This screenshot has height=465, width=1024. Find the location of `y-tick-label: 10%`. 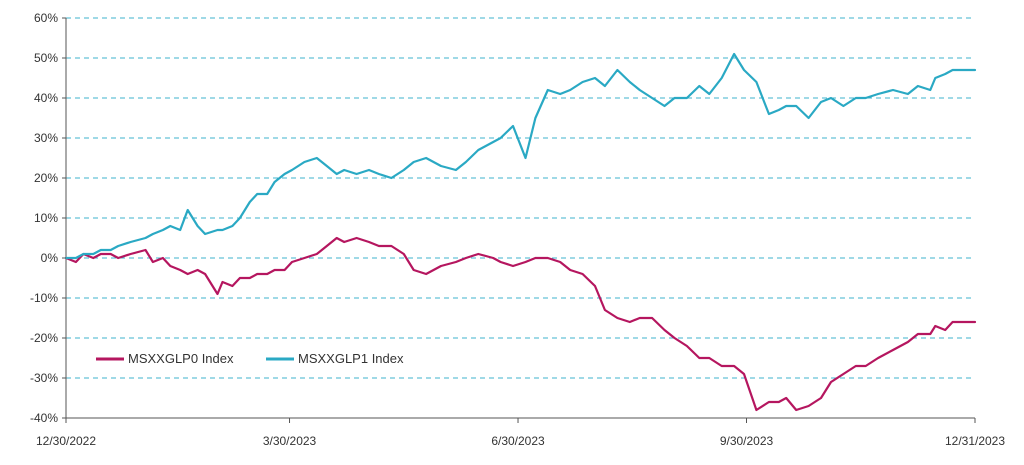

y-tick-label: 10% is located at coordinates (46, 218).